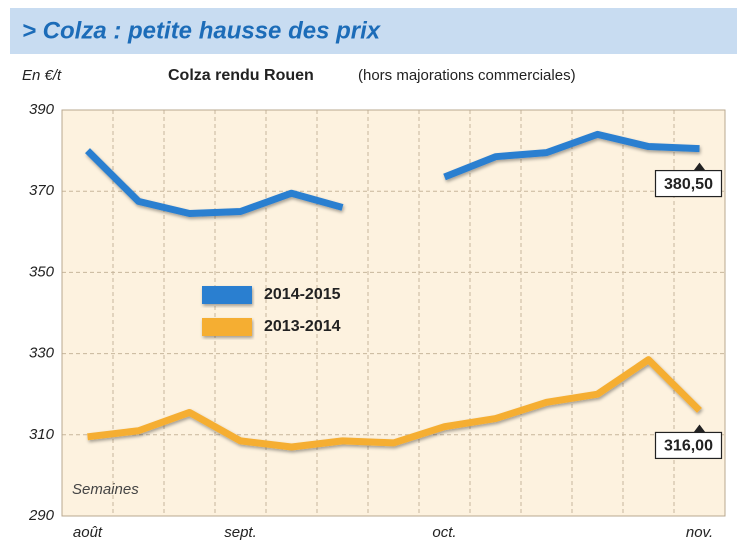 This screenshot has width=747, height=556. I want to click on y-tick-label: 370, so click(42, 190).